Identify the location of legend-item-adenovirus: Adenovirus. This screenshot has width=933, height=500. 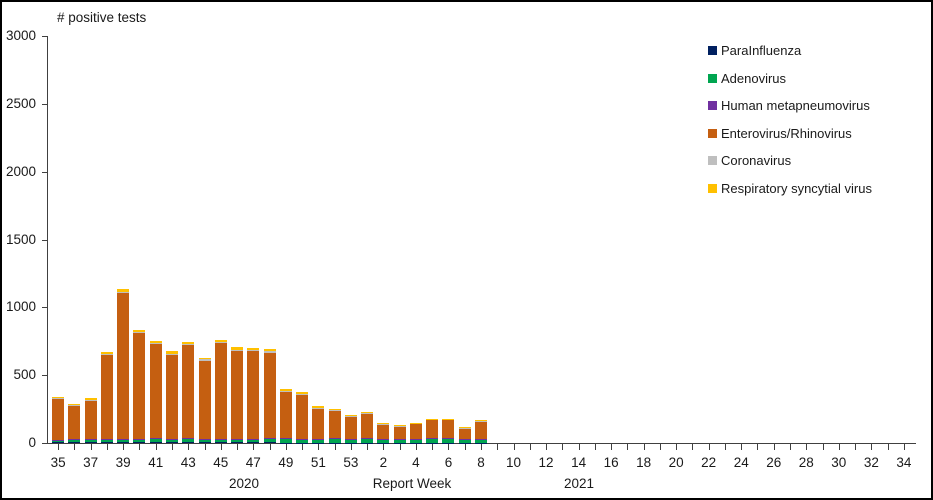
(747, 78).